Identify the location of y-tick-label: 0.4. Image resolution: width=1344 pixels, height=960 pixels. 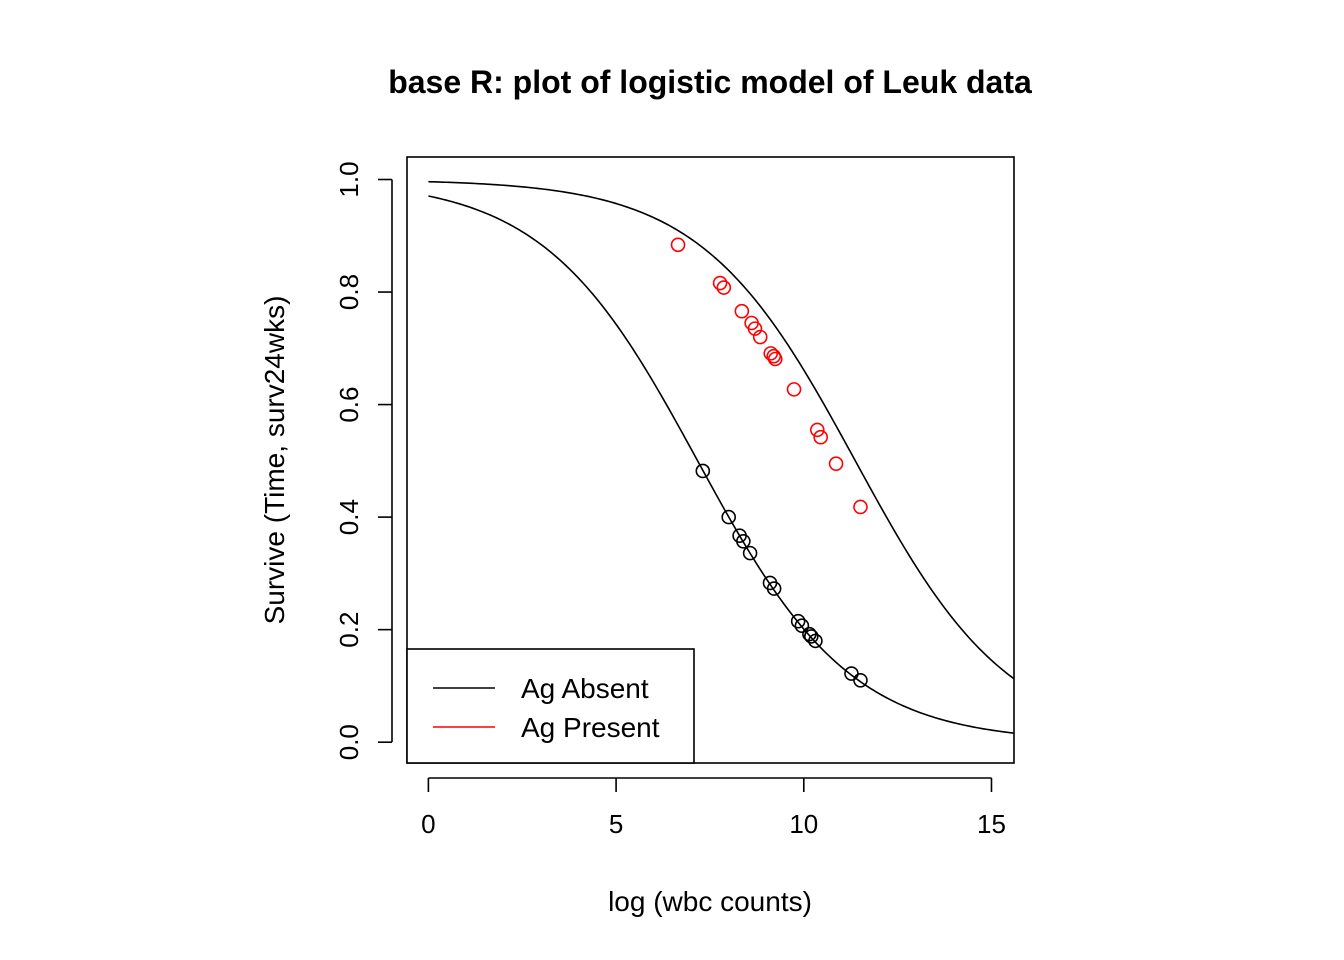
(349, 517).